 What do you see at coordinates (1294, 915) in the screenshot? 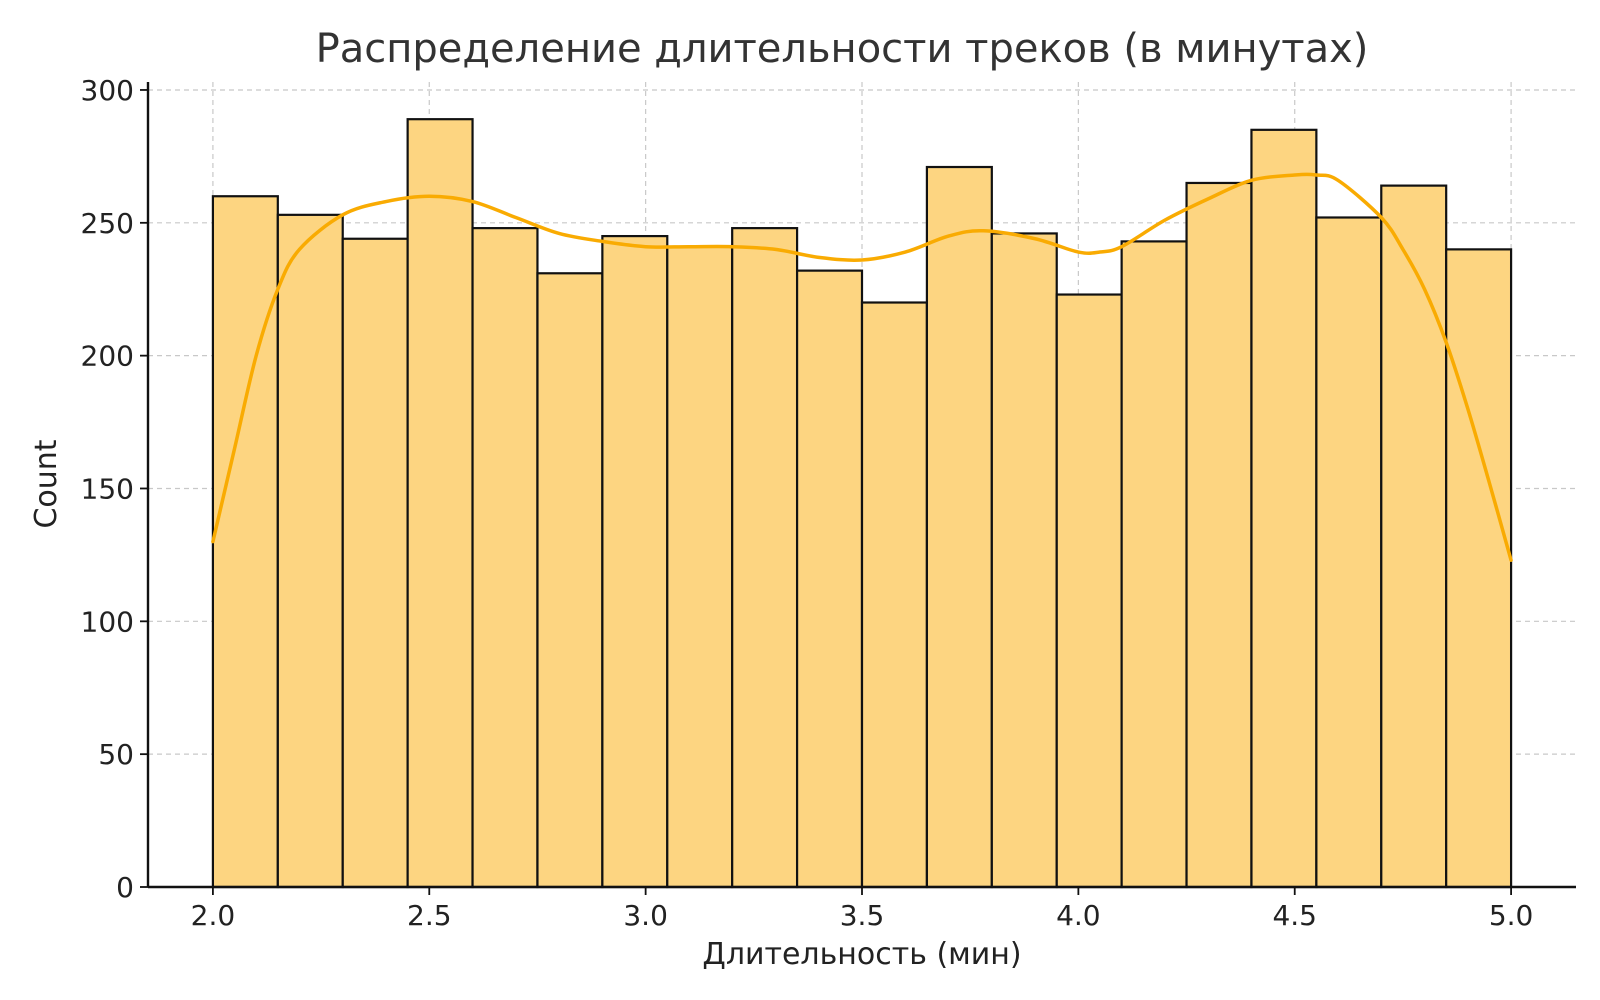
I see `x-tick-label: 4.5` at bounding box center [1294, 915].